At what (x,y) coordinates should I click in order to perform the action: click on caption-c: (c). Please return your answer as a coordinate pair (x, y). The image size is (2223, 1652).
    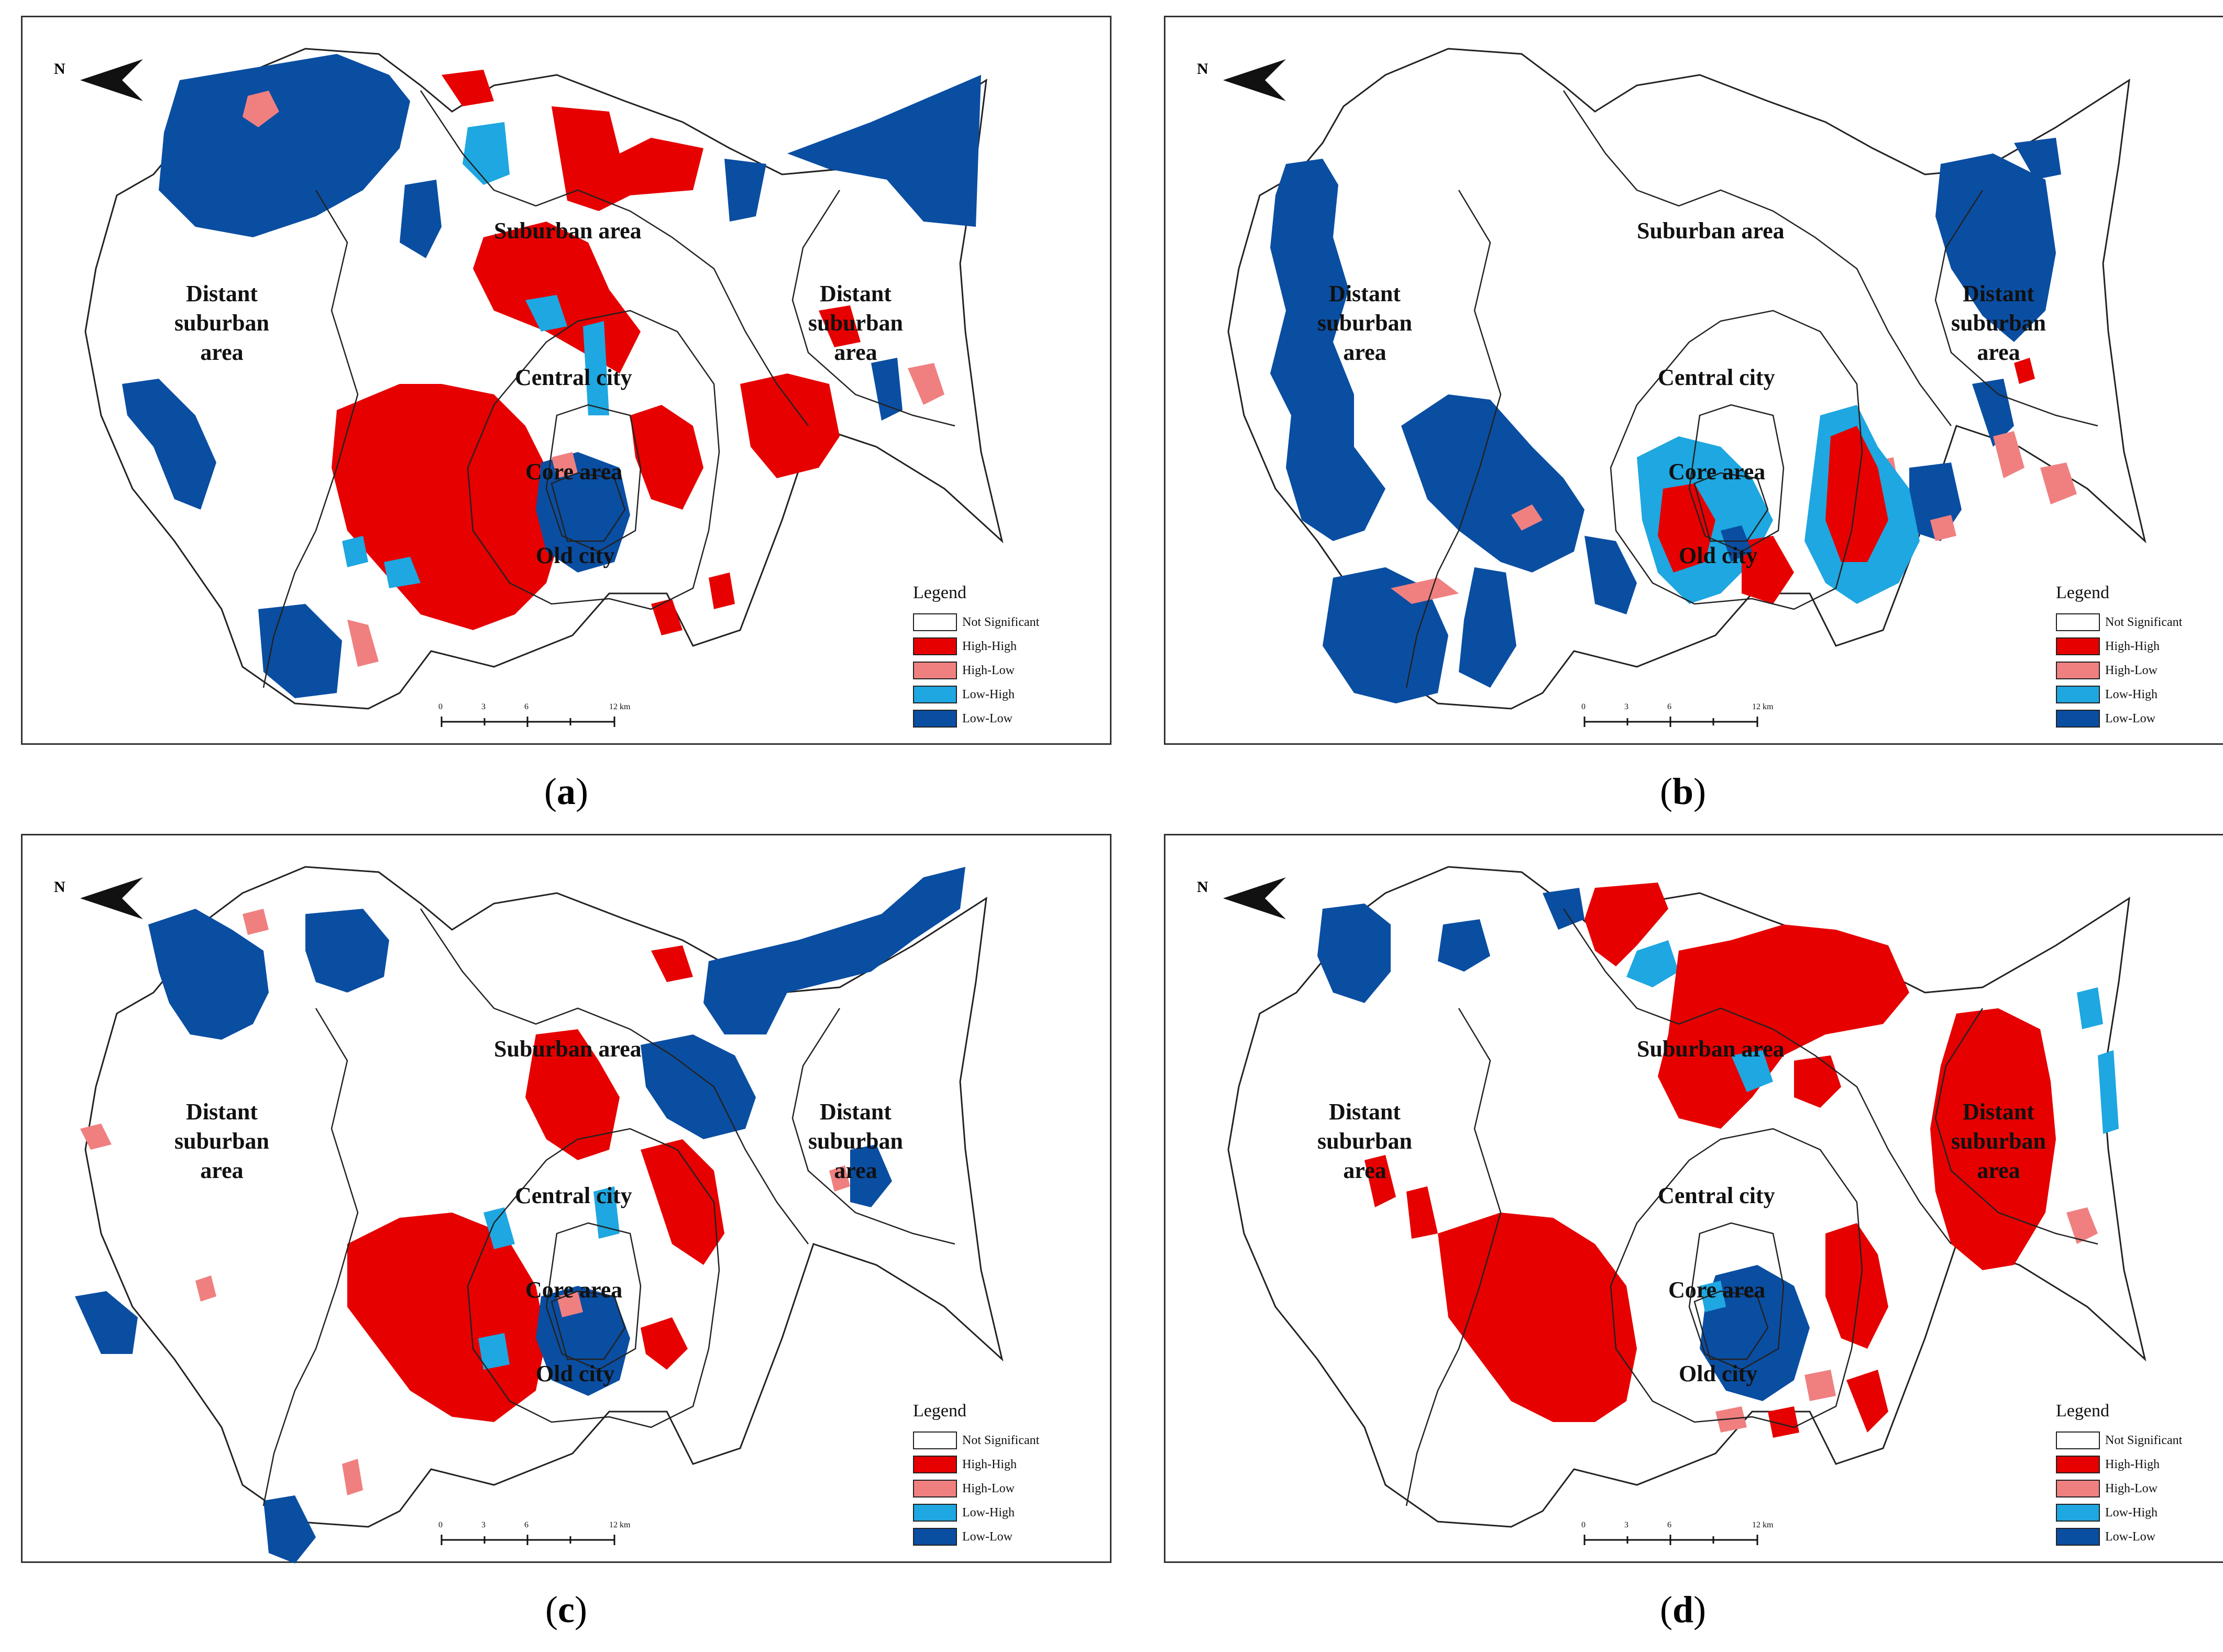
    Looking at the image, I should click on (566, 1610).